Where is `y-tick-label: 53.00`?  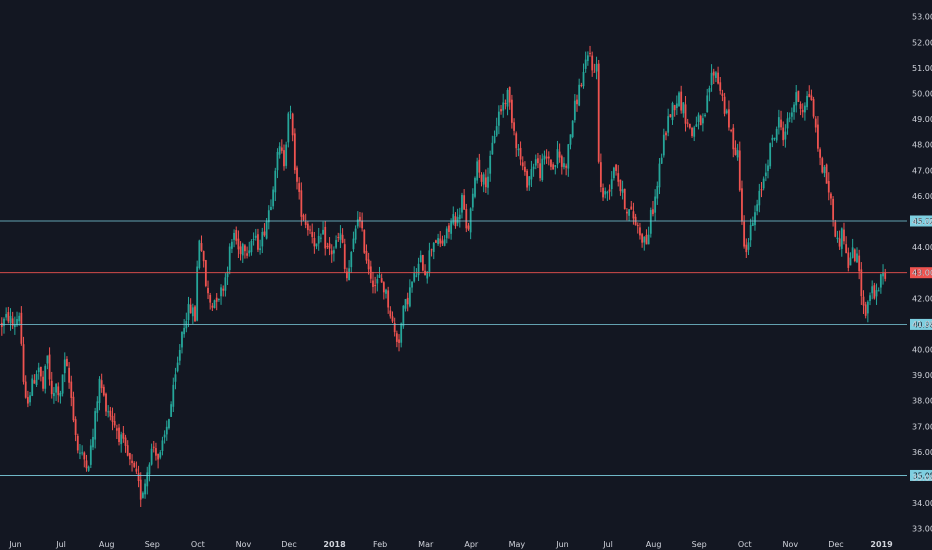 y-tick-label: 53.00 is located at coordinates (922, 17).